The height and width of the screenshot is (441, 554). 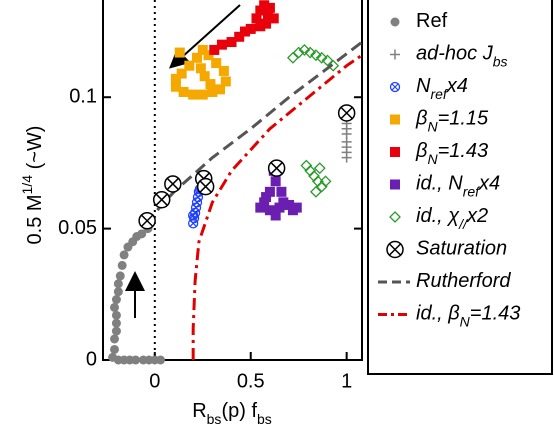 What do you see at coordinates (154, 381) in the screenshot?
I see `x-tick-label: 0` at bounding box center [154, 381].